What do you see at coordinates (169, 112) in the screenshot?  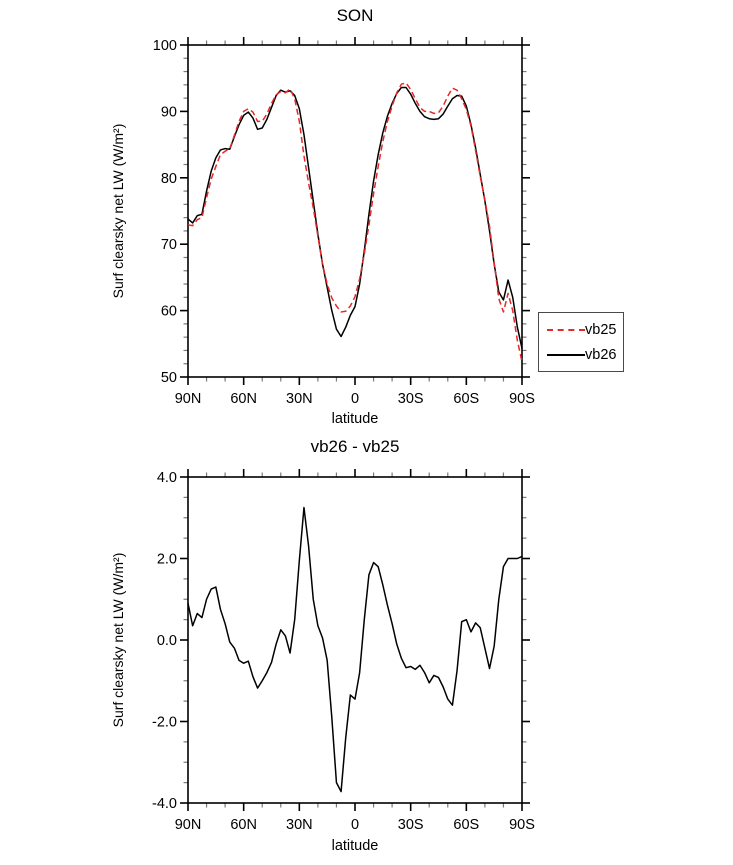 I see `y-tick-label: 90` at bounding box center [169, 112].